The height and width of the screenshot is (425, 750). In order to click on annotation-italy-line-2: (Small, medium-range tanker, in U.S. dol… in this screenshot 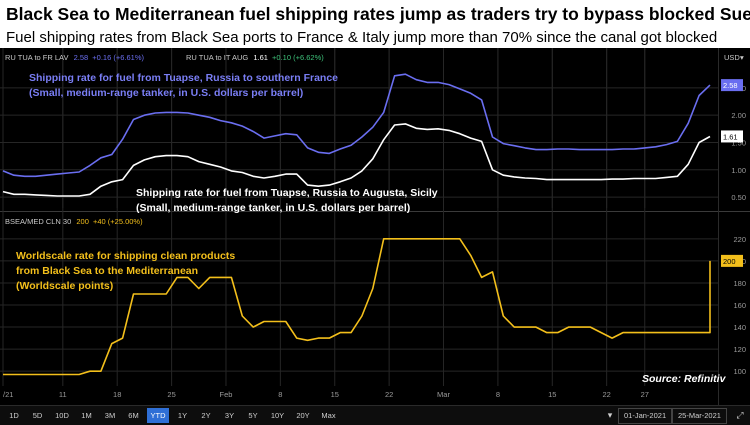, I will do `click(273, 208)`.